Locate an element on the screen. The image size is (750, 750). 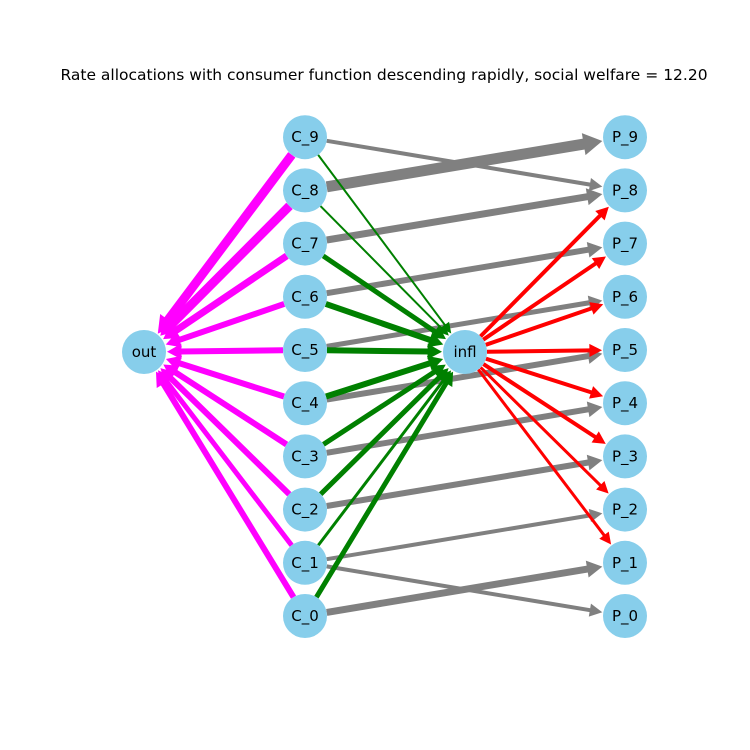
node-label: C_3 is located at coordinates (305, 456).